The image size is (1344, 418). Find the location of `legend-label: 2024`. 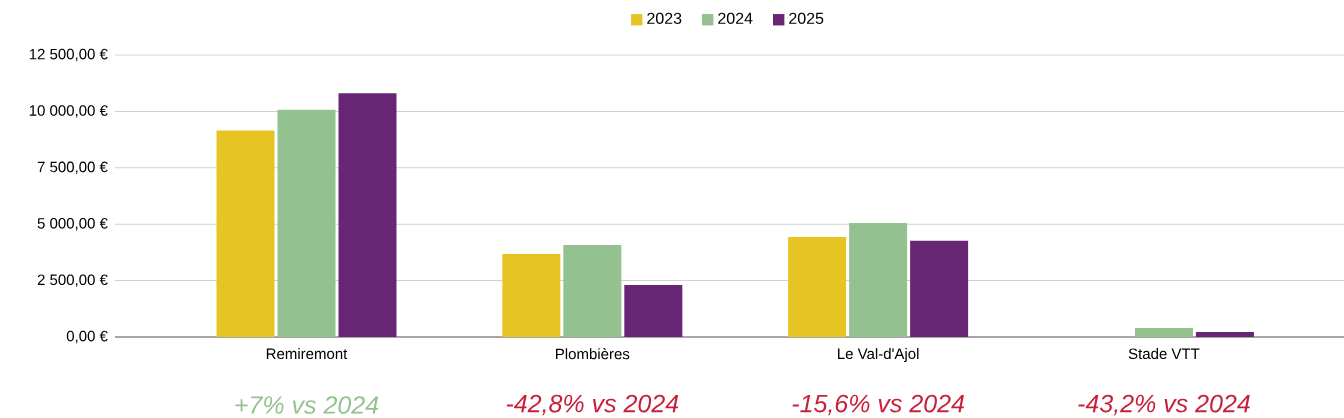

legend-label: 2024 is located at coordinates (735, 18).